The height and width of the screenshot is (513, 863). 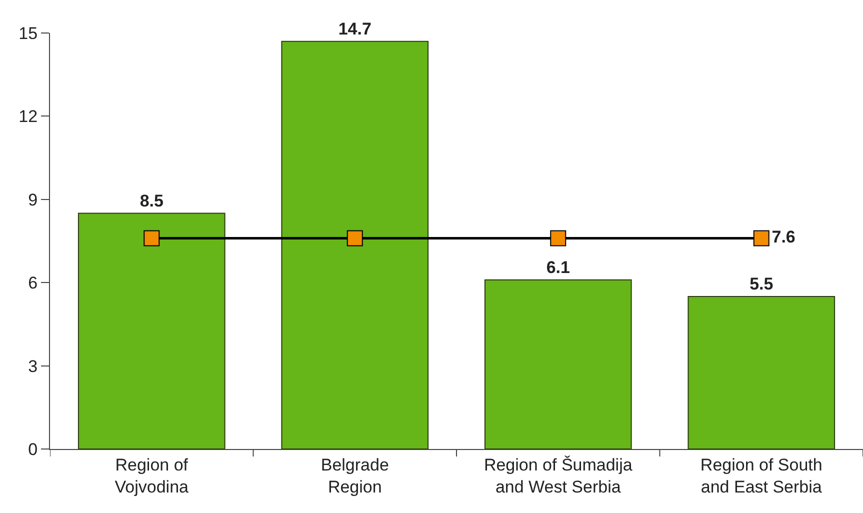 I want to click on x-tick-label: Belgrade Region, so click(x=354, y=475).